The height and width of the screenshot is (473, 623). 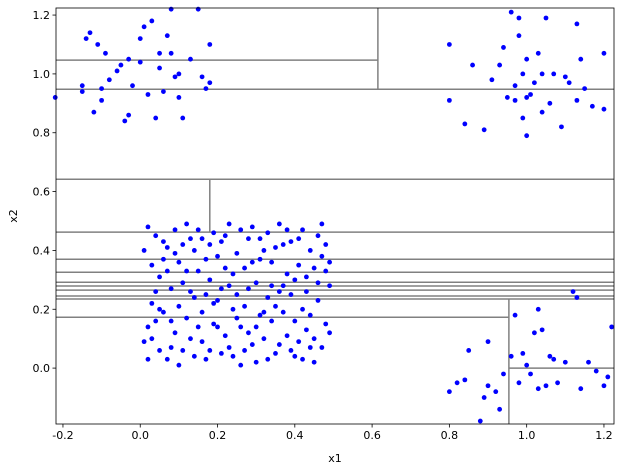 What do you see at coordinates (62, 435) in the screenshot?
I see `x-tick-label: -0.2` at bounding box center [62, 435].